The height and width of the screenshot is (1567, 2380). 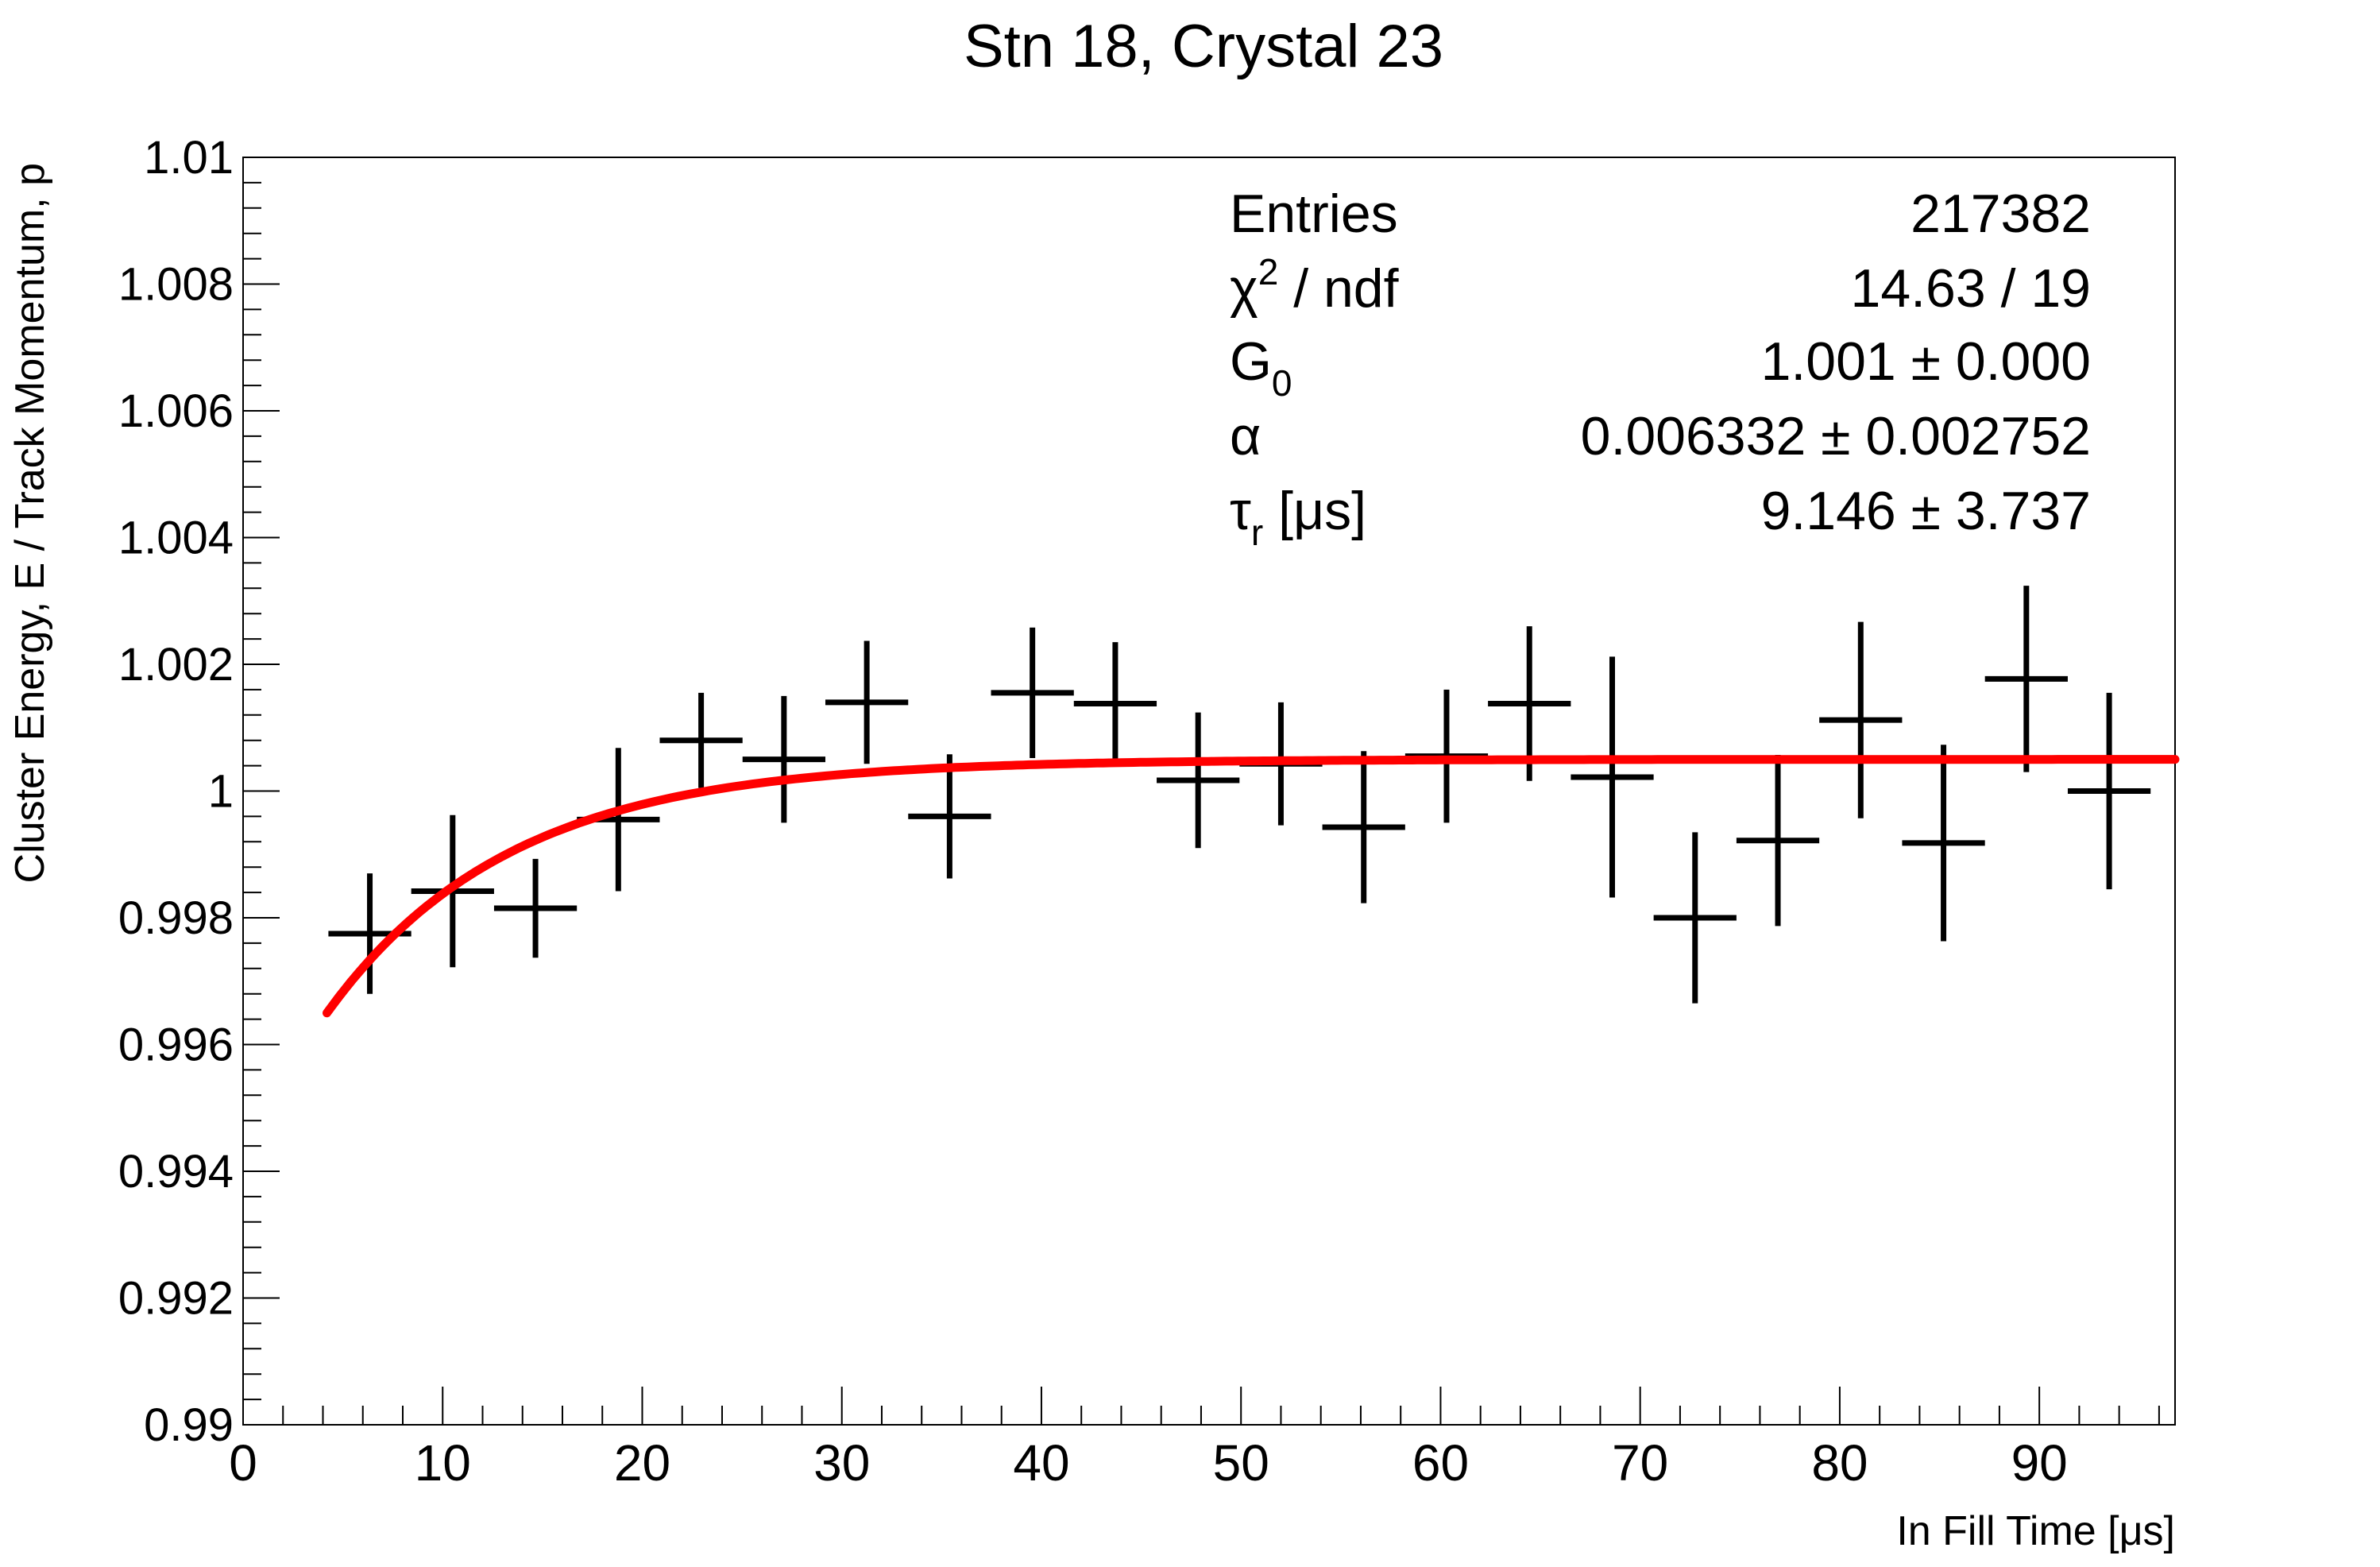 I want to click on x-tick-label: 90, so click(x=2039, y=1463).